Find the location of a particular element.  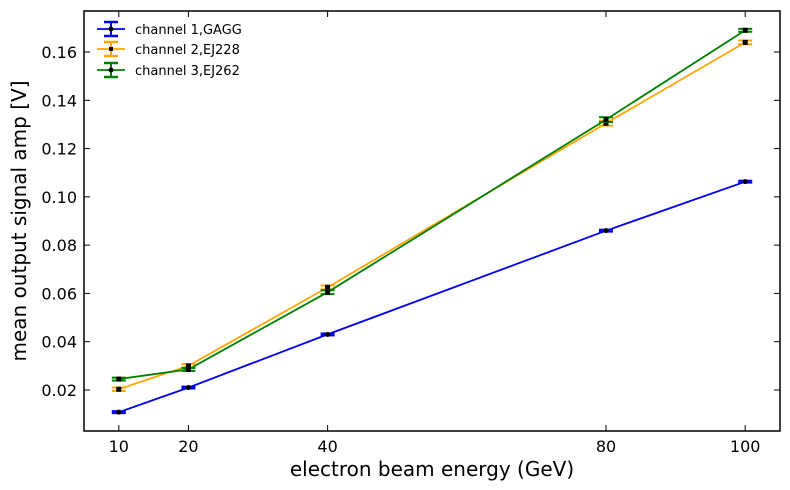

y-tick-label-0: 0.02 is located at coordinates (59, 390).